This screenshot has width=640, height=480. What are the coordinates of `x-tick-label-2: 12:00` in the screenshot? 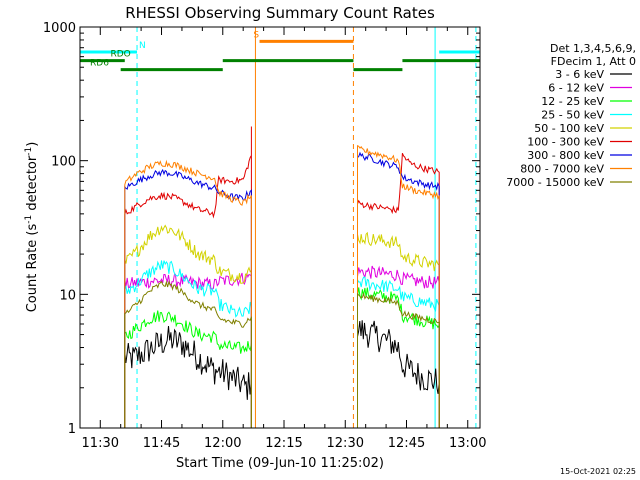 It's located at (222, 443).